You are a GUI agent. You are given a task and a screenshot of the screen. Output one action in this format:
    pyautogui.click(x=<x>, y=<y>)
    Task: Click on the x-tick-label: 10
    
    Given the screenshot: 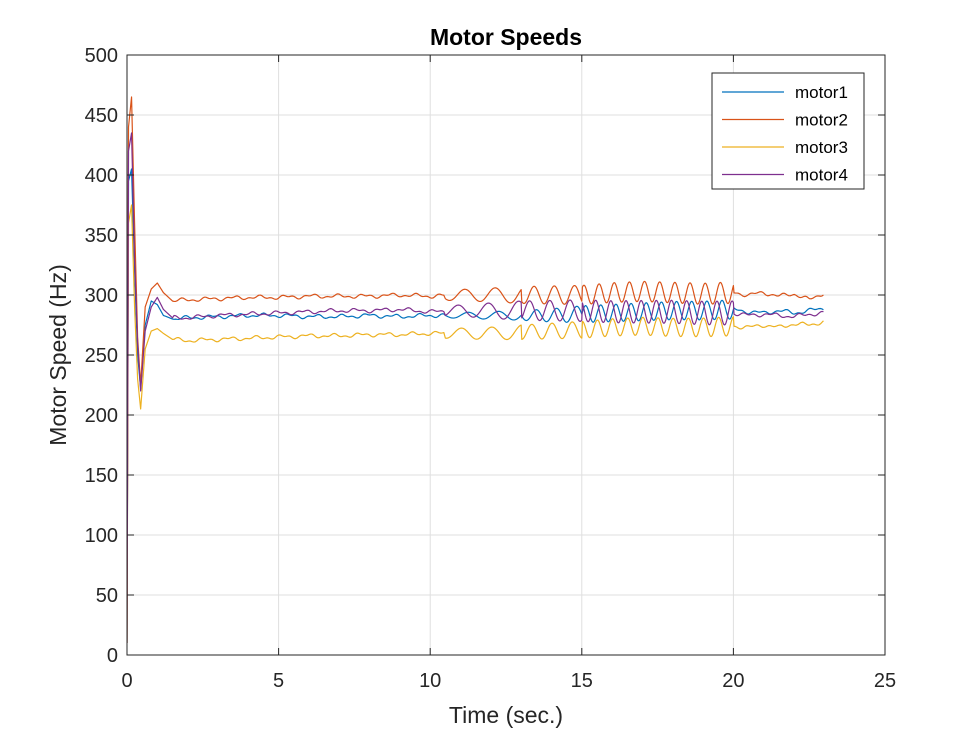 What is the action you would take?
    pyautogui.click(x=430, y=681)
    